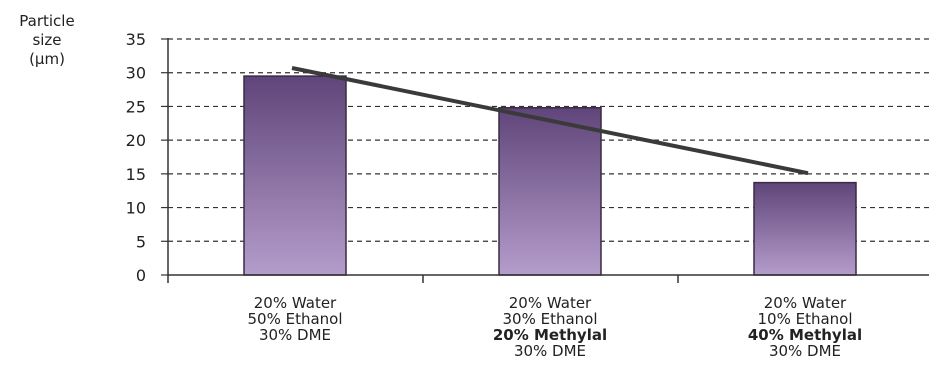  I want to click on y-tick-label-7: 35, so click(136, 39).